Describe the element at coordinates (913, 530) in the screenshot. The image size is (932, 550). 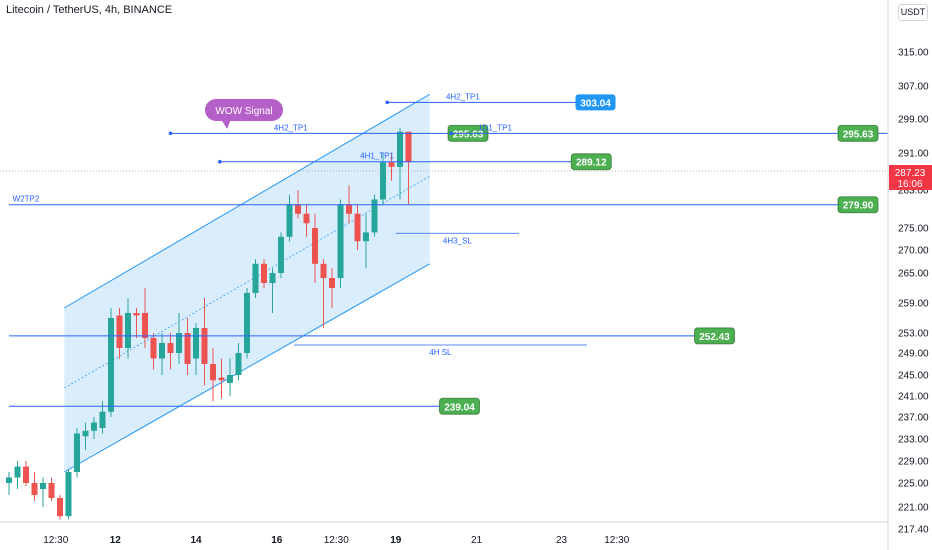
I see `y-tick-label: 217.40` at that location.